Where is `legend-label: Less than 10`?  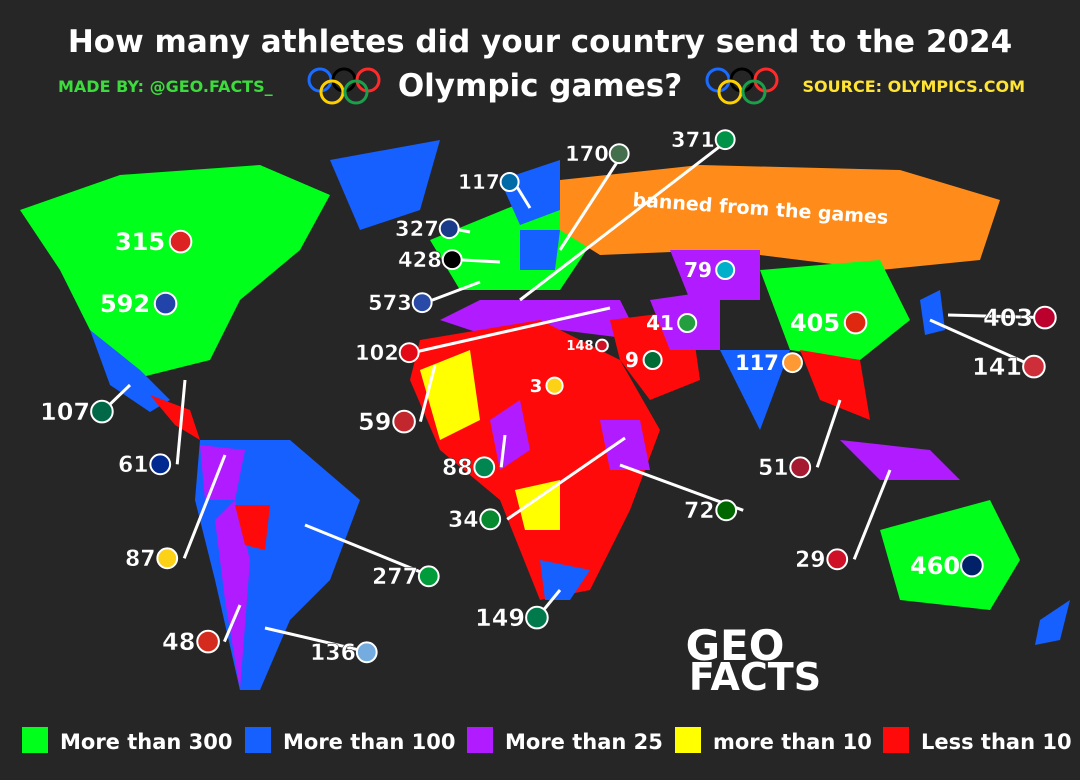 legend-label: Less than 10 is located at coordinates (996, 742).